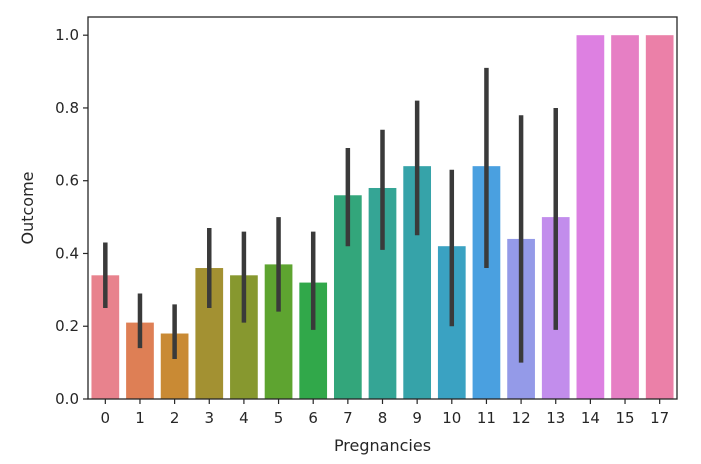 The height and width of the screenshot is (464, 701). I want to click on x-tick-label: 15, so click(624, 418).